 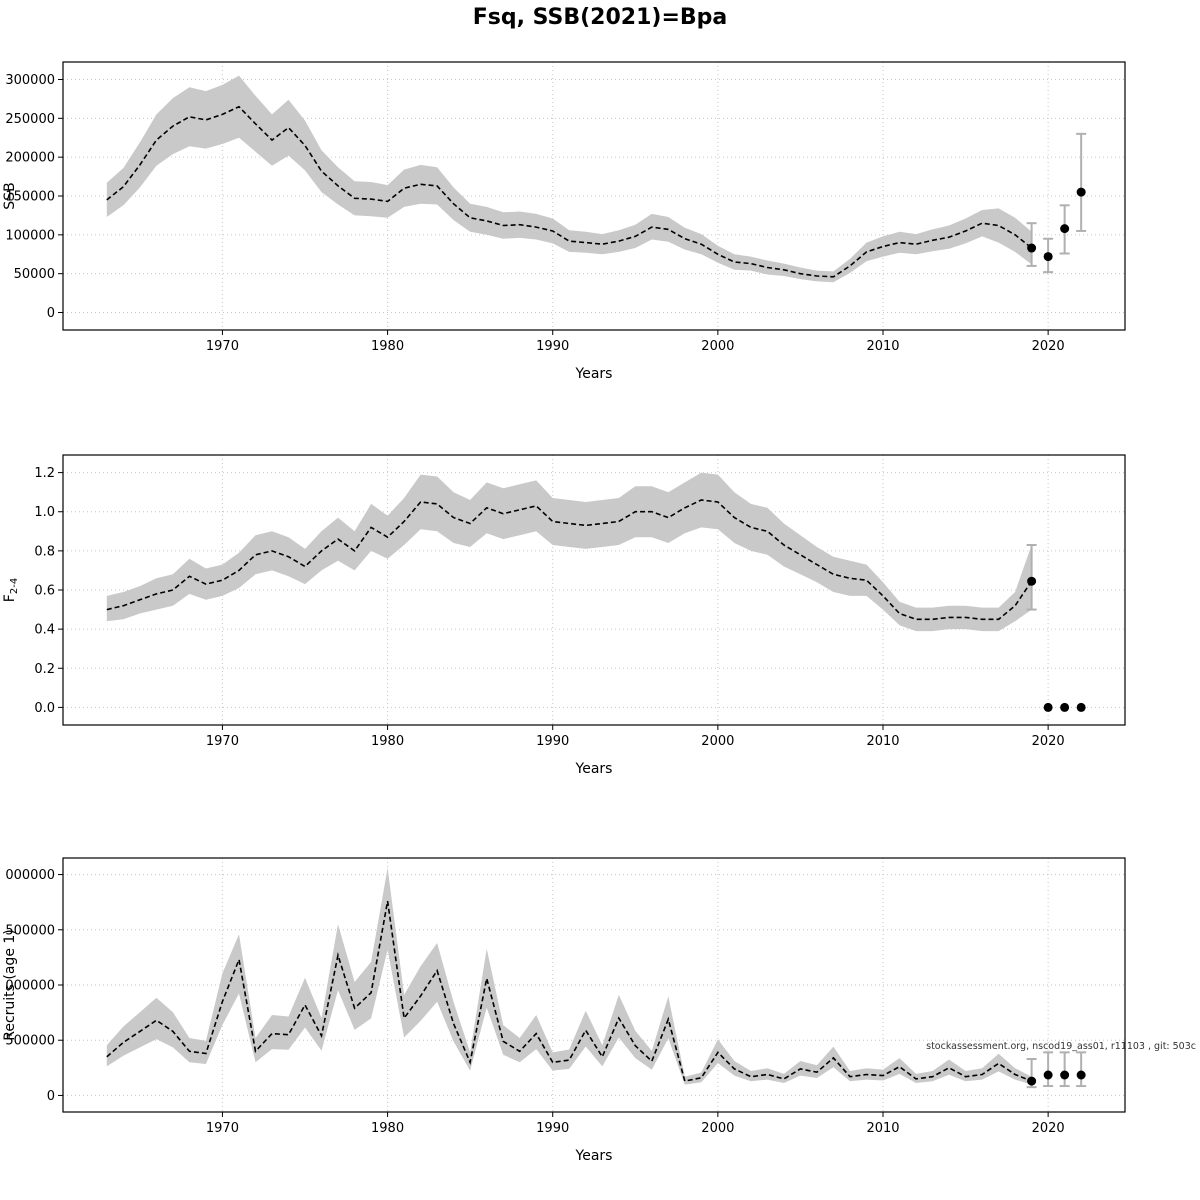 I want to click on y-tick-label: 150000, so click(x=30, y=197).